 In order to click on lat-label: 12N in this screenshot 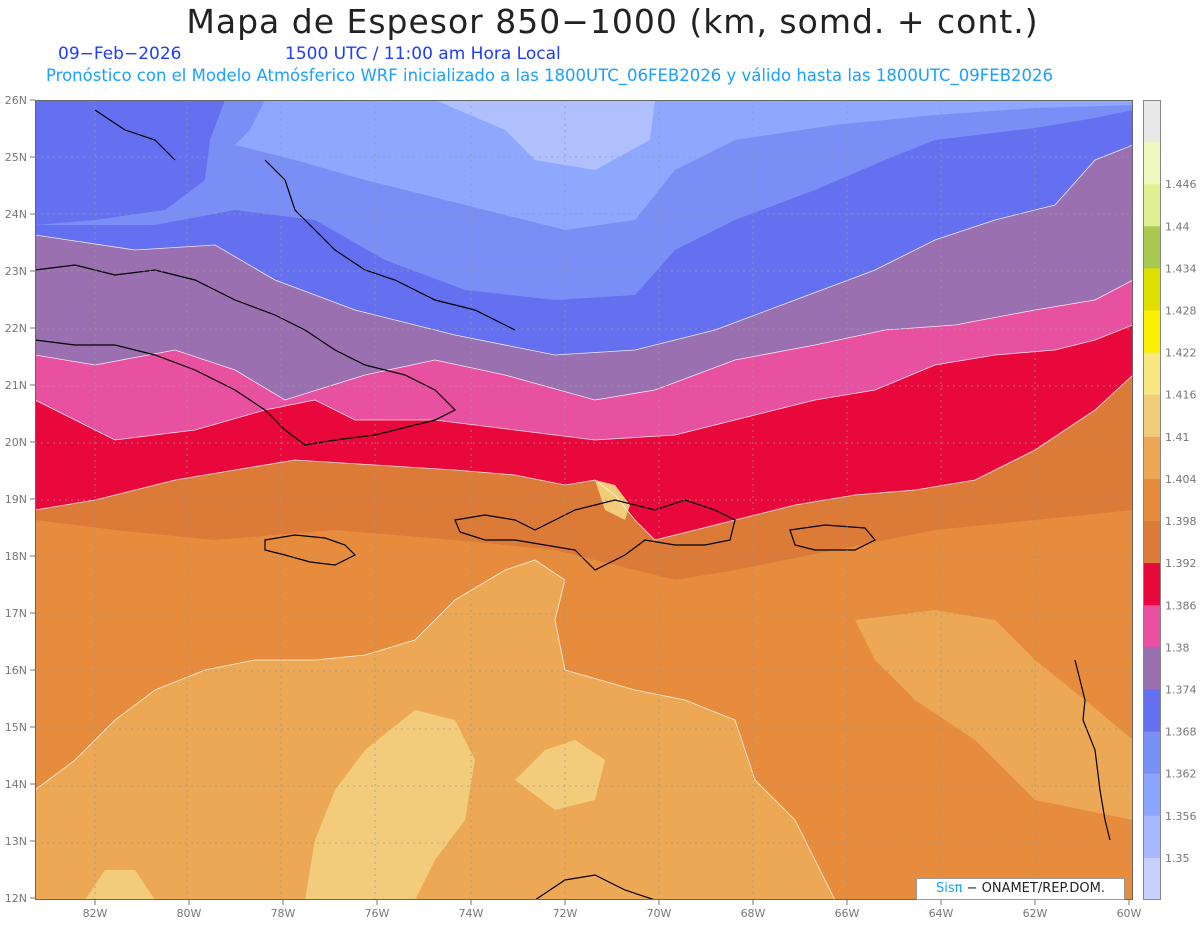, I will do `click(16, 898)`.